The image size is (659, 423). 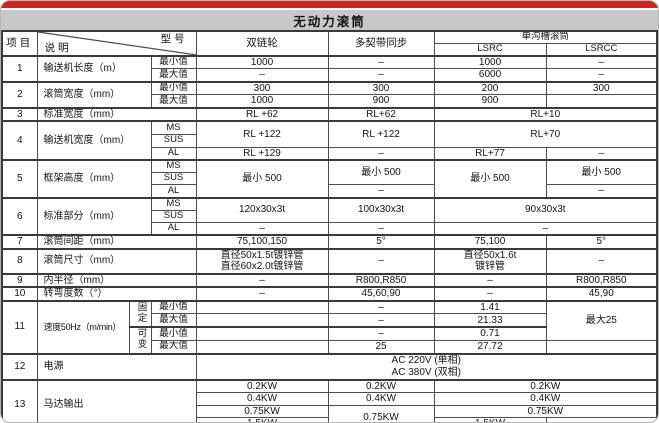 I want to click on value-cell: 200, so click(x=490, y=88).